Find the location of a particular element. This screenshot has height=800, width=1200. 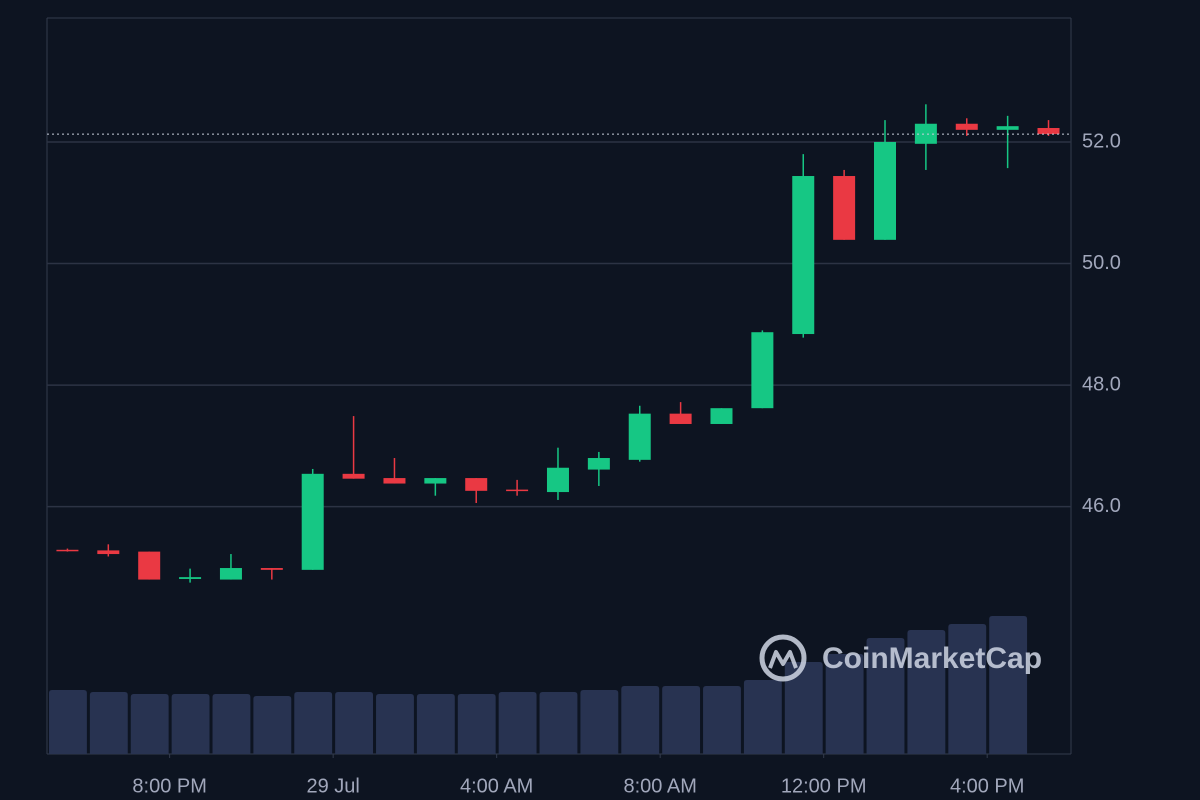

watermark: CoinMarketCap is located at coordinates (932, 658).